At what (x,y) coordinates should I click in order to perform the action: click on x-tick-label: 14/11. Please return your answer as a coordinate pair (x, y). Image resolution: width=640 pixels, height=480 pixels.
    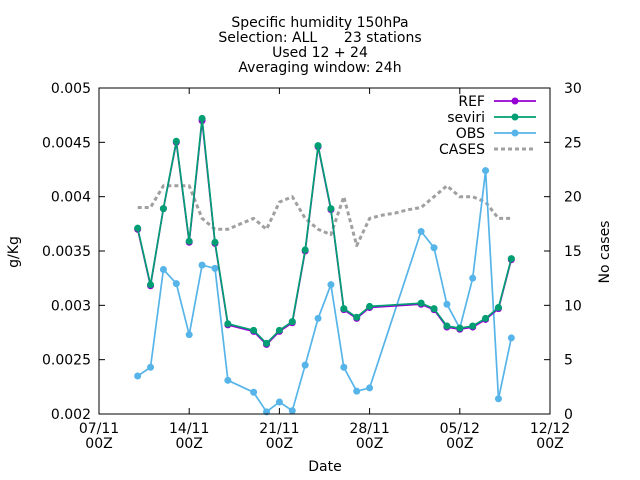
    Looking at the image, I should click on (189, 429).